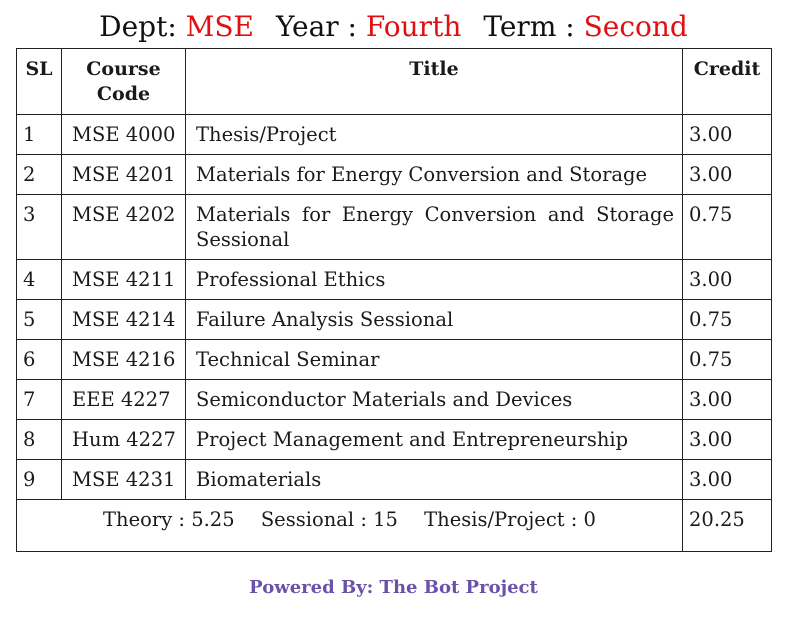  I want to click on year-label: Year :, so click(320, 26).